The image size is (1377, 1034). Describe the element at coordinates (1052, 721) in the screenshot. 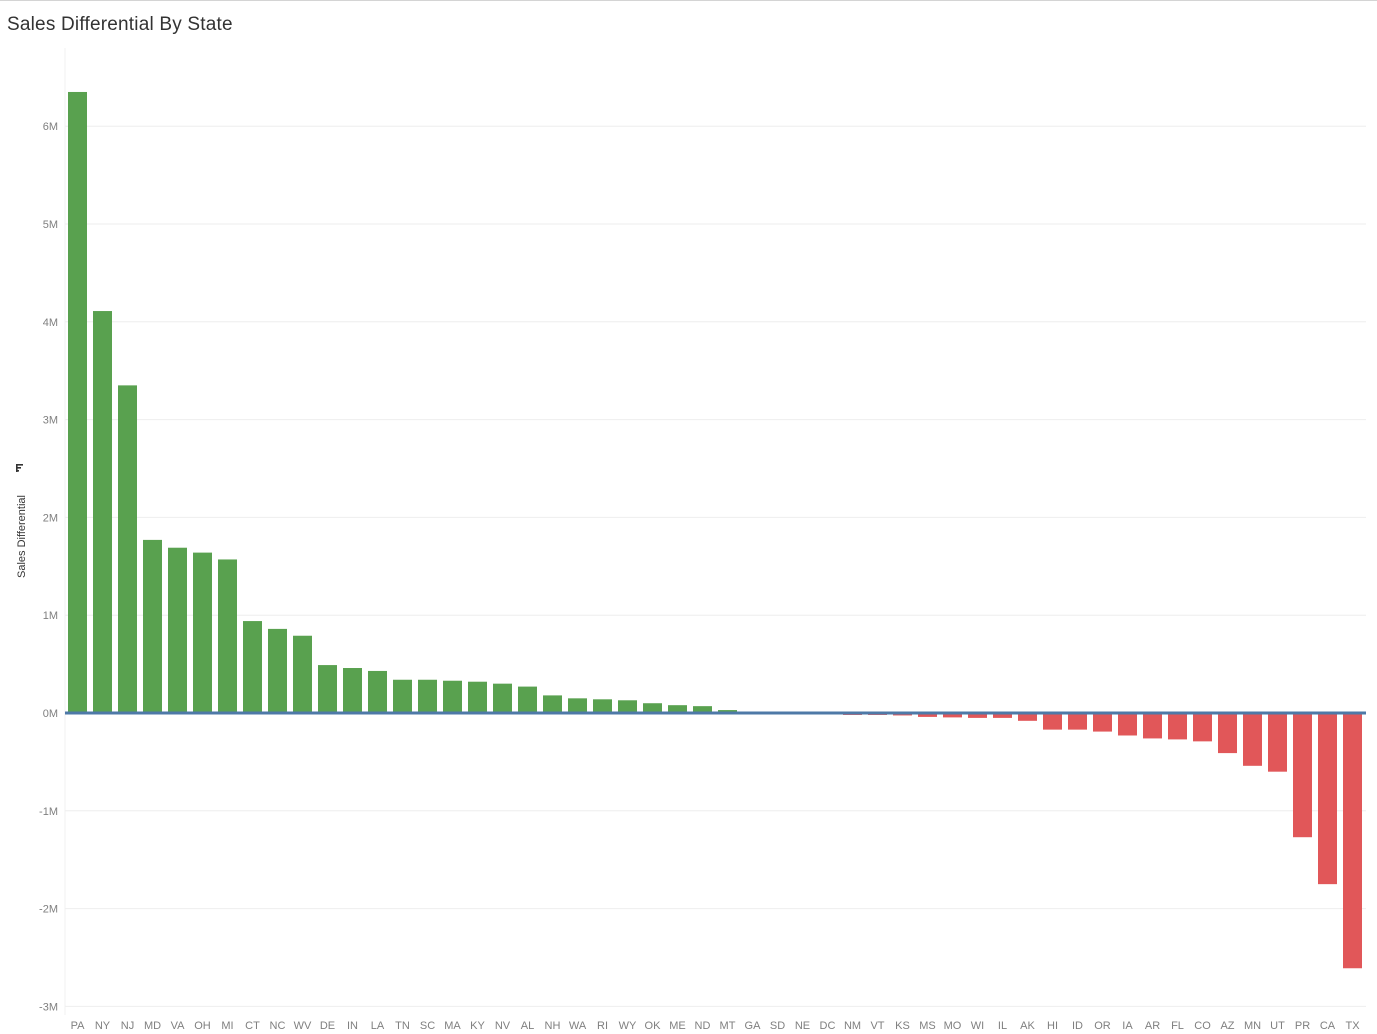

I see `bar-hi` at that location.